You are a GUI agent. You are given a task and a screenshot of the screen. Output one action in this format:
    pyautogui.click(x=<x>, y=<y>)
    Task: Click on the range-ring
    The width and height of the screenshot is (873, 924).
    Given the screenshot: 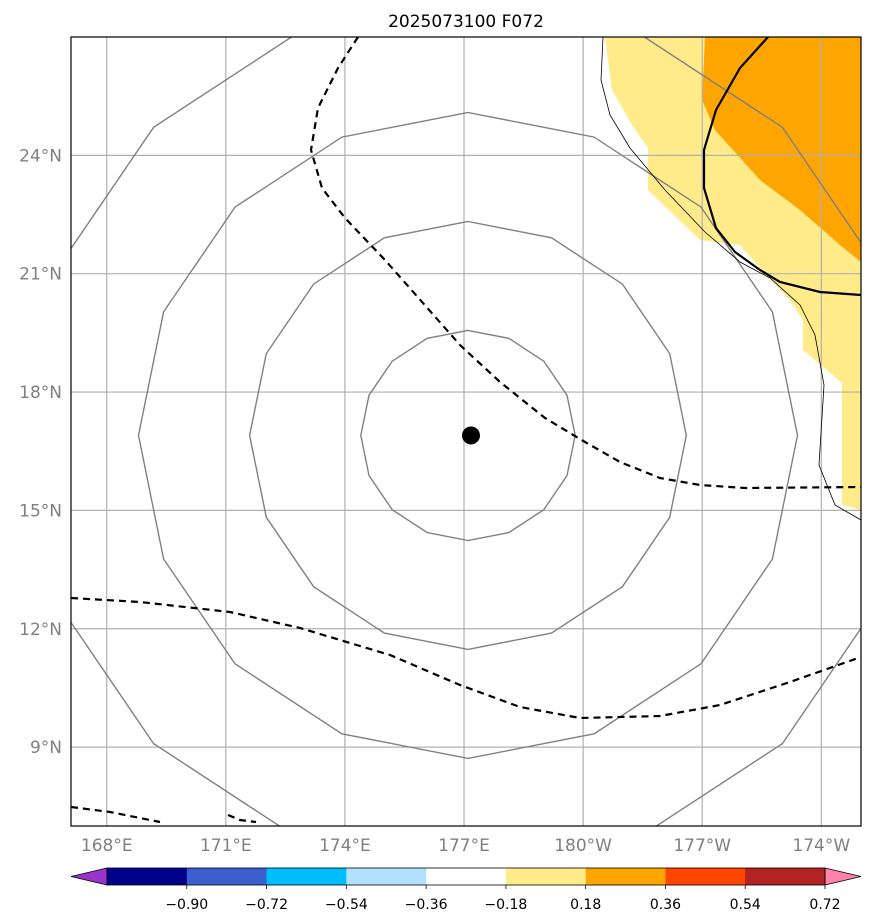 What is the action you would take?
    pyautogui.click(x=468, y=435)
    